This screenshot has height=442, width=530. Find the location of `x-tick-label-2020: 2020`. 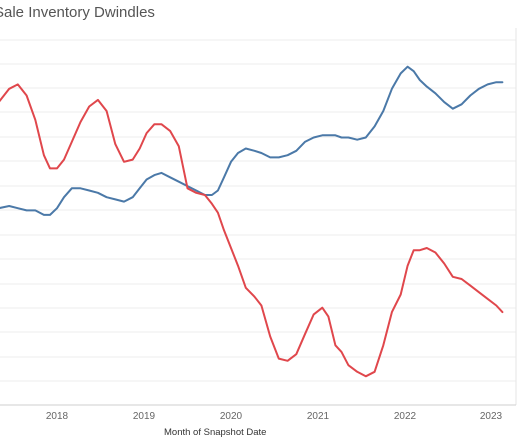

x-tick-label-2020: 2020 is located at coordinates (231, 416).